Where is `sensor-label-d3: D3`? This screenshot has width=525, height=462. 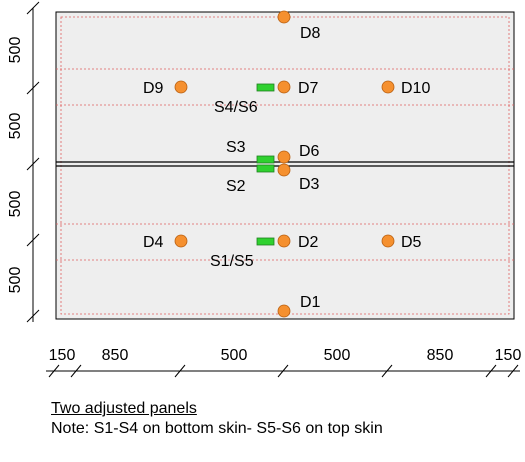 sensor-label-d3: D3 is located at coordinates (309, 184).